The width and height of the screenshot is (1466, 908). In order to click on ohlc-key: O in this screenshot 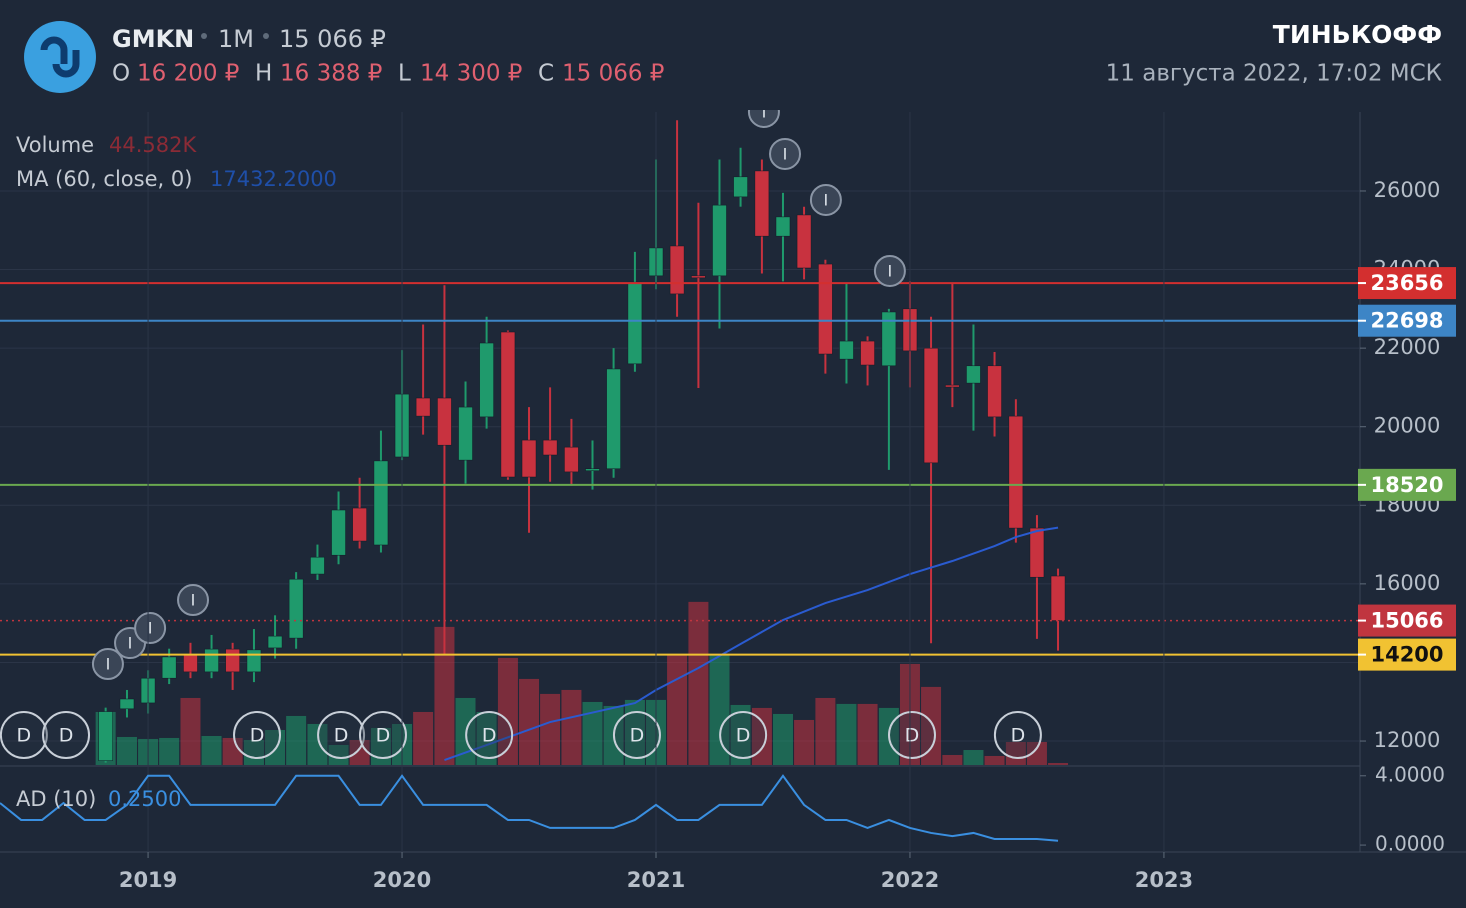, I will do `click(121, 74)`.